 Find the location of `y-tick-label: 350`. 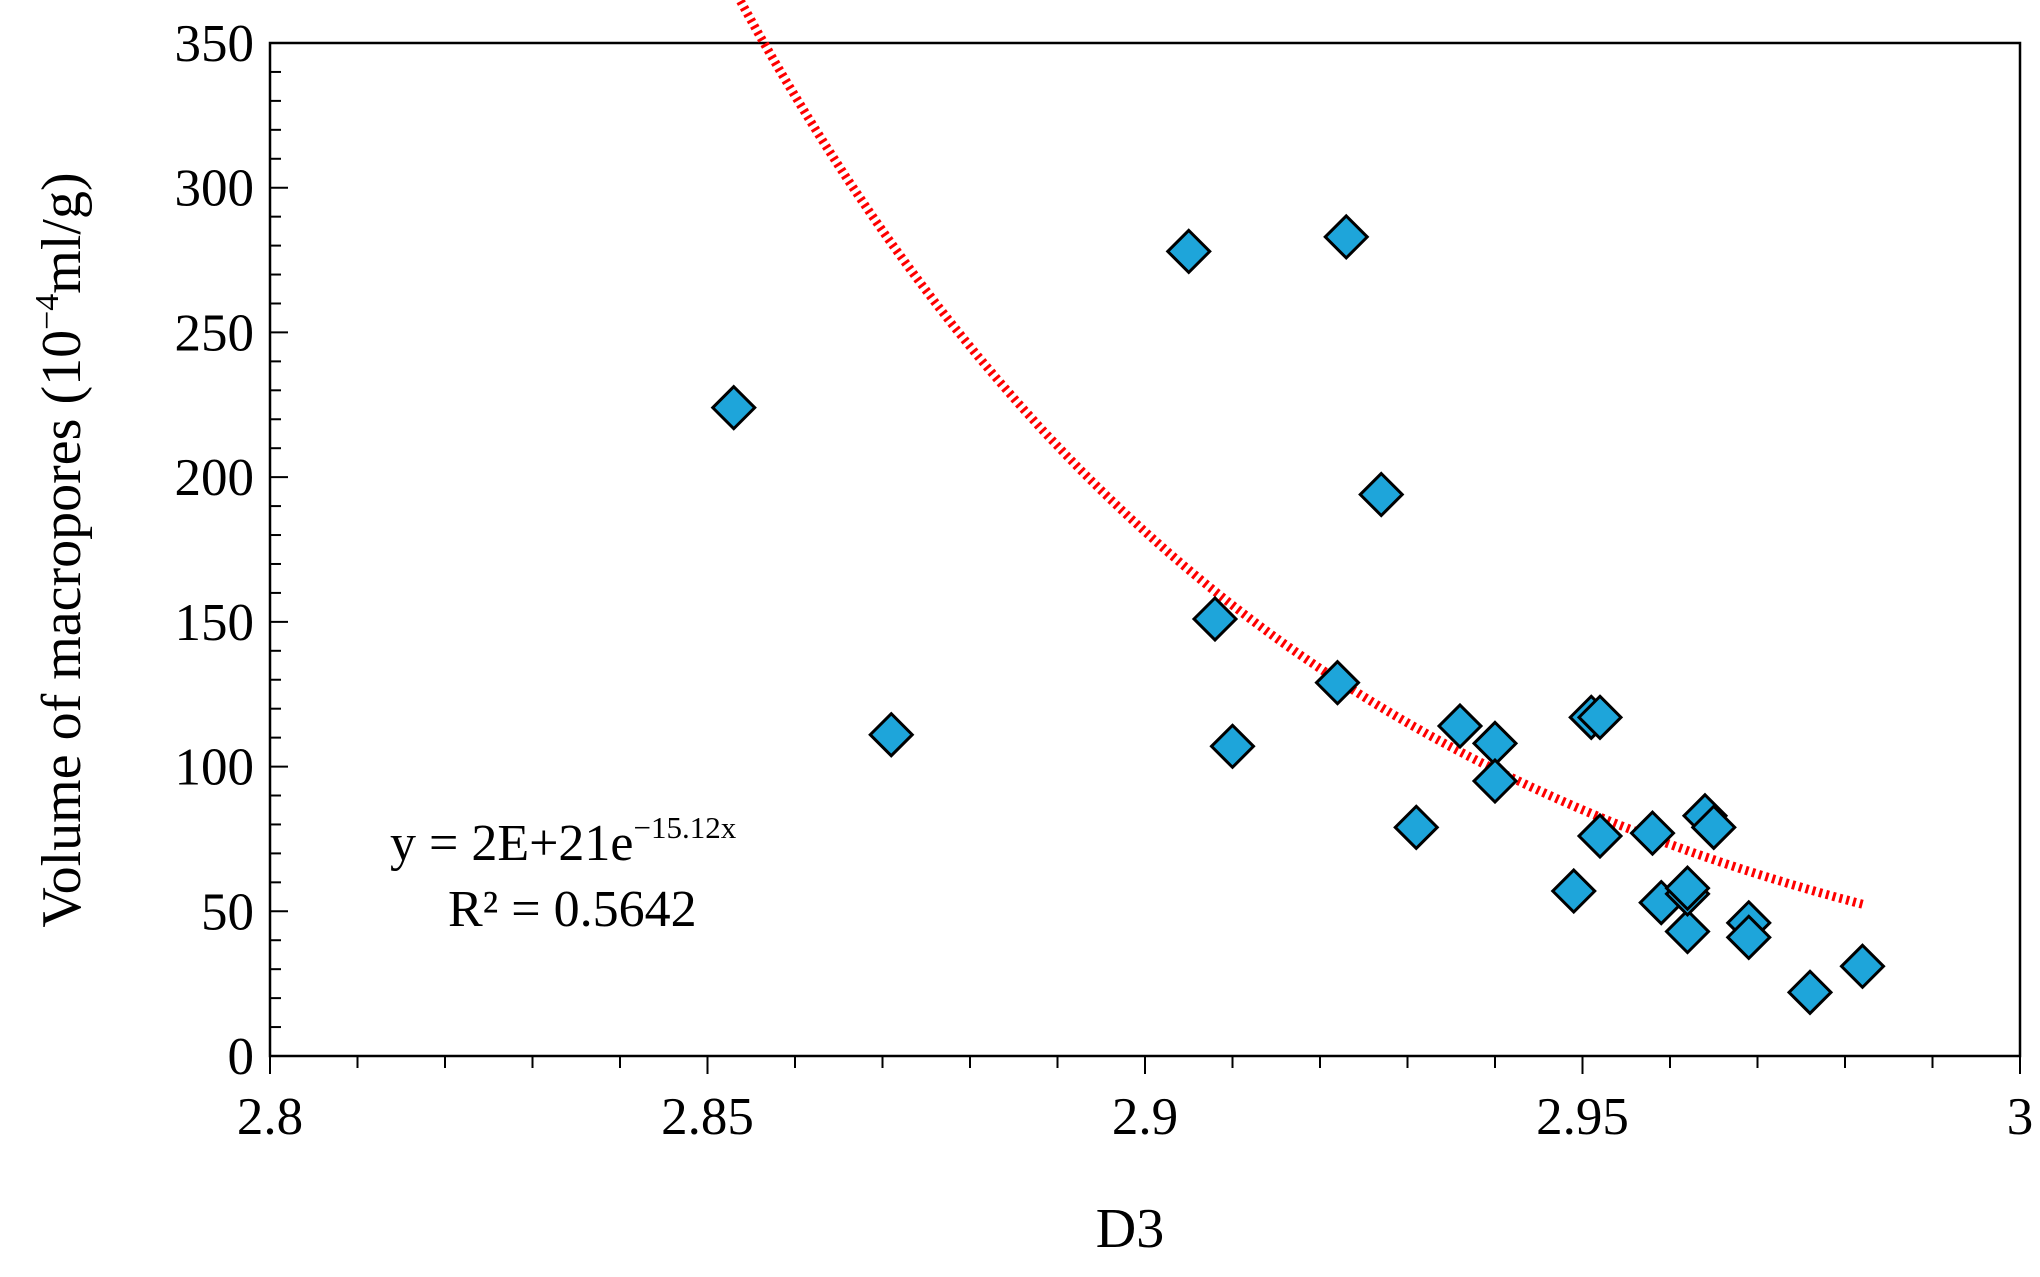

y-tick-label: 350 is located at coordinates (215, 44).